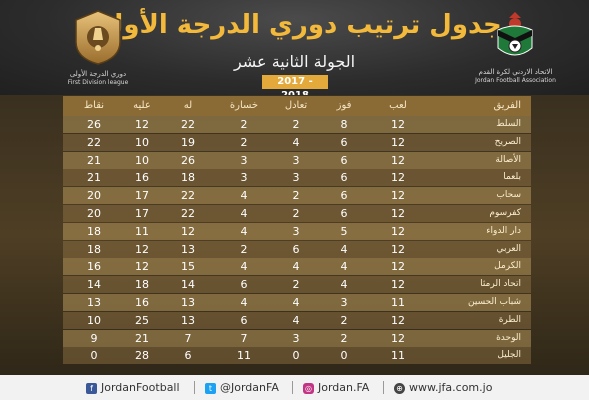 This screenshot has height=400, width=589. Describe the element at coordinates (244, 338) in the screenshot. I see `cell-lost: 7` at that location.